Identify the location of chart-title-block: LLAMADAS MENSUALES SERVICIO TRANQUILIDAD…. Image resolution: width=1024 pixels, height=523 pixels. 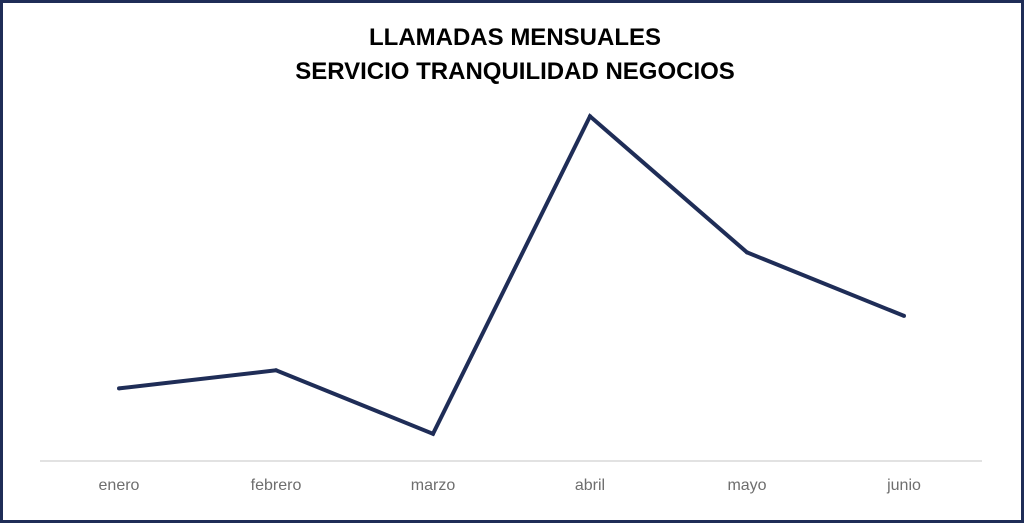
(513, 55).